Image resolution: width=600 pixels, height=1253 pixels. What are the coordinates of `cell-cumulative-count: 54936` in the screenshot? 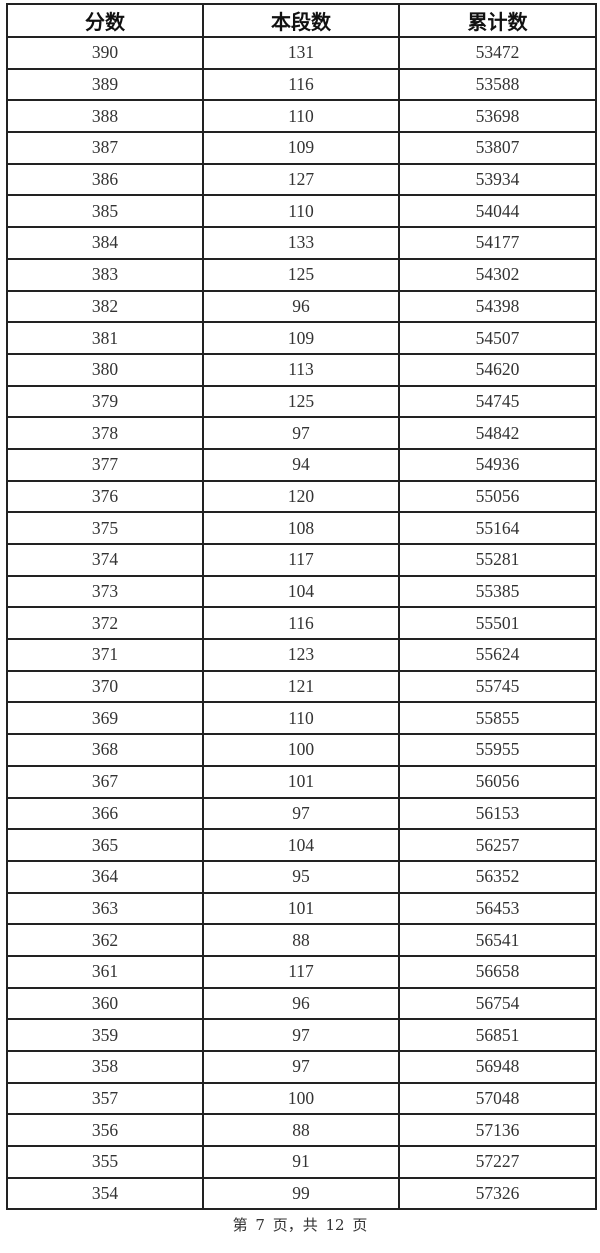 It's located at (497, 464).